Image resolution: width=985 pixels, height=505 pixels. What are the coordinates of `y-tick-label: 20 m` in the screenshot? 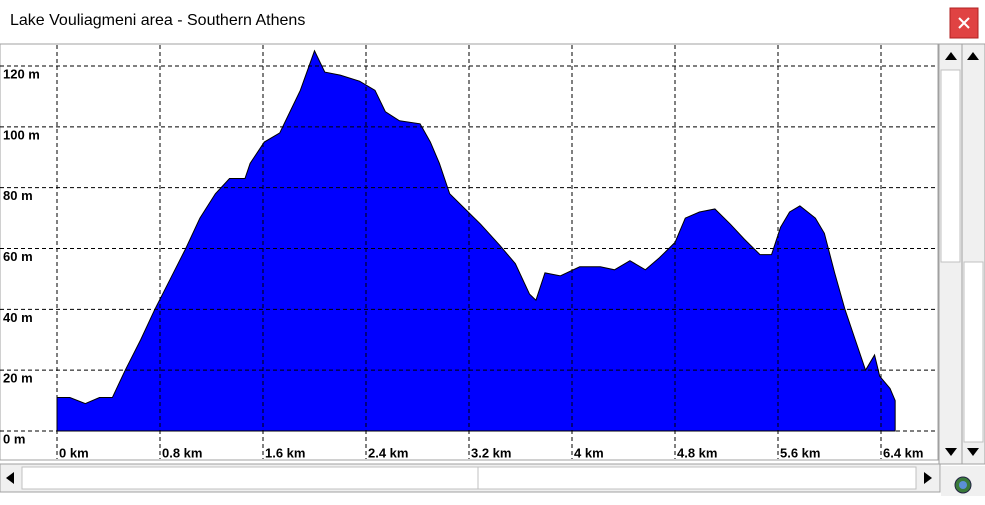 It's located at (18, 378).